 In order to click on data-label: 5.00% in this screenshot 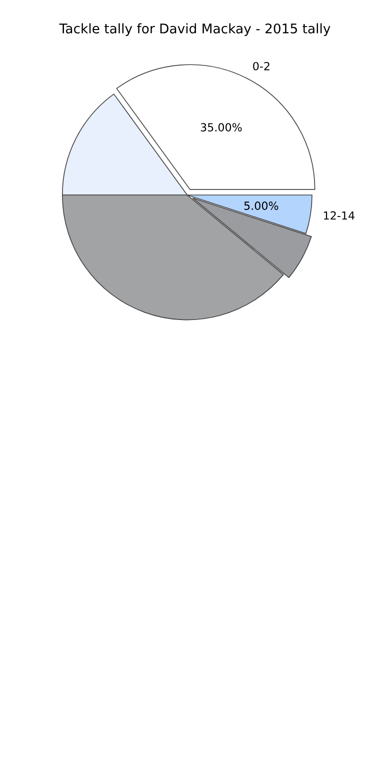, I will do `click(261, 206)`.